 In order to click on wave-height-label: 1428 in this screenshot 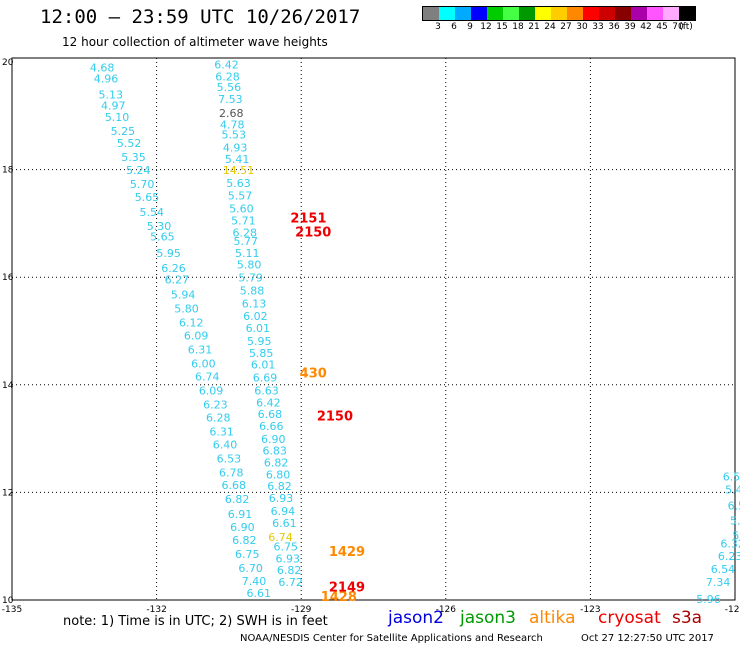, I will do `click(339, 597)`.